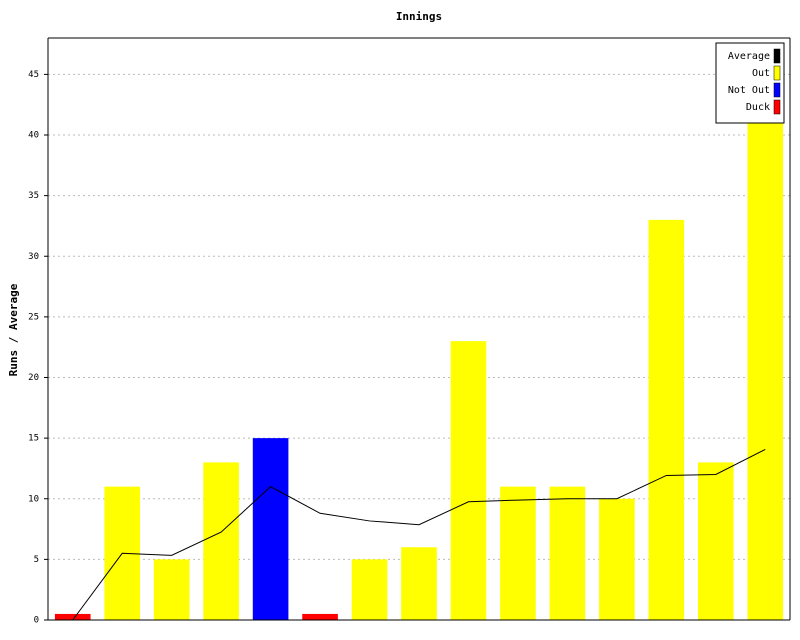 The height and width of the screenshot is (640, 800). I want to click on y-tick-label: 25, so click(33, 317).